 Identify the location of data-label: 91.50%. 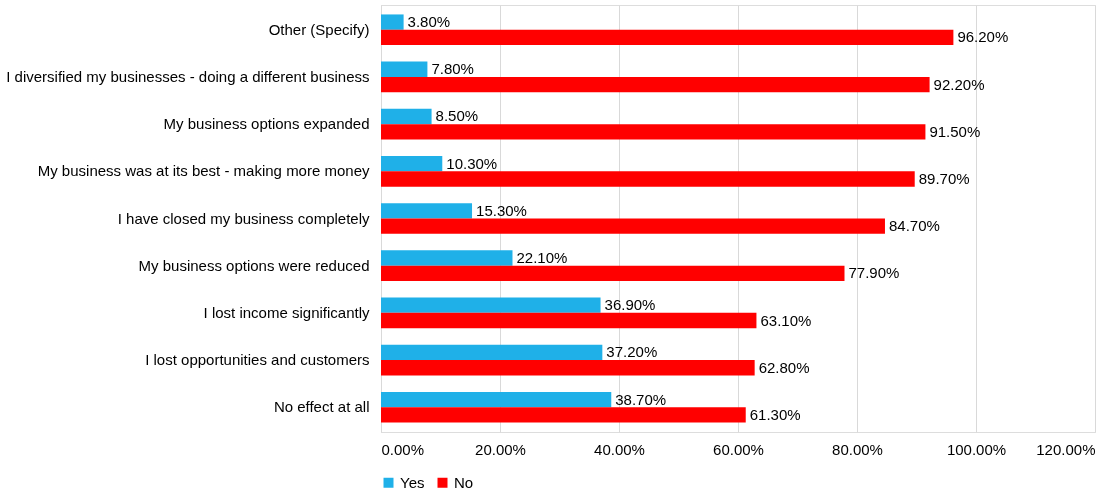
(955, 131).